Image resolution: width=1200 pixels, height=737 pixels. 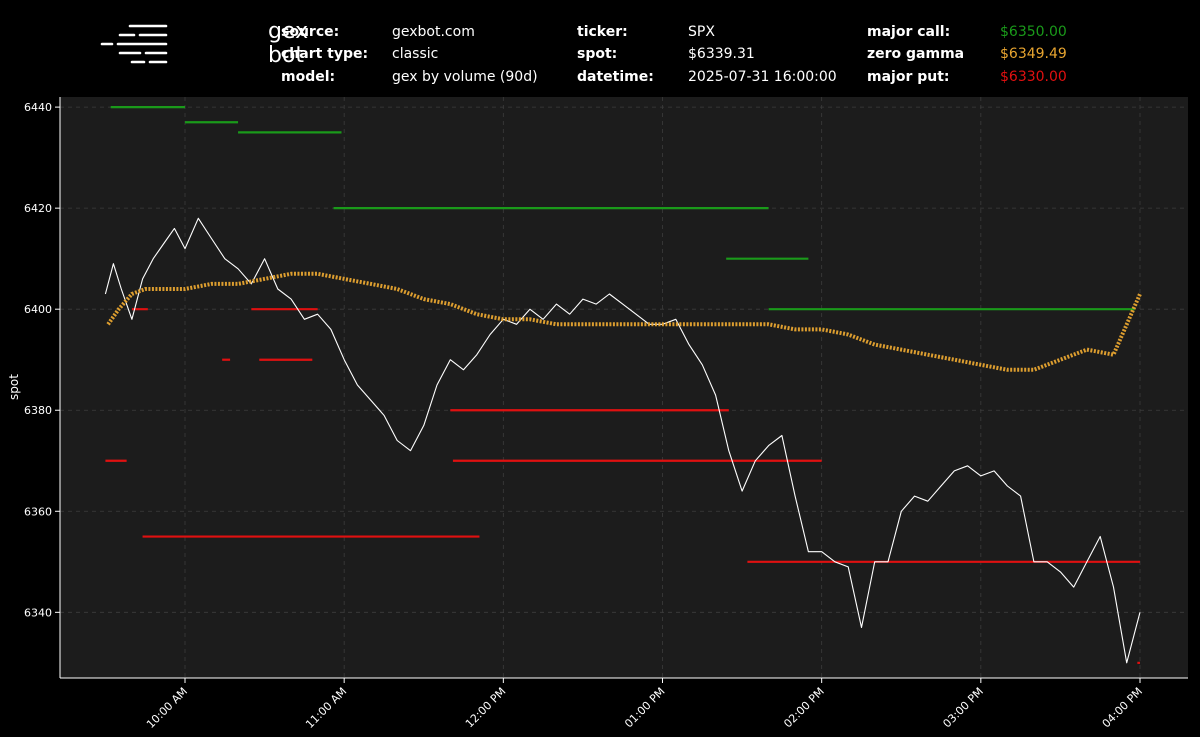 I want to click on major-put-value: $6330.00, so click(x=1033, y=77).